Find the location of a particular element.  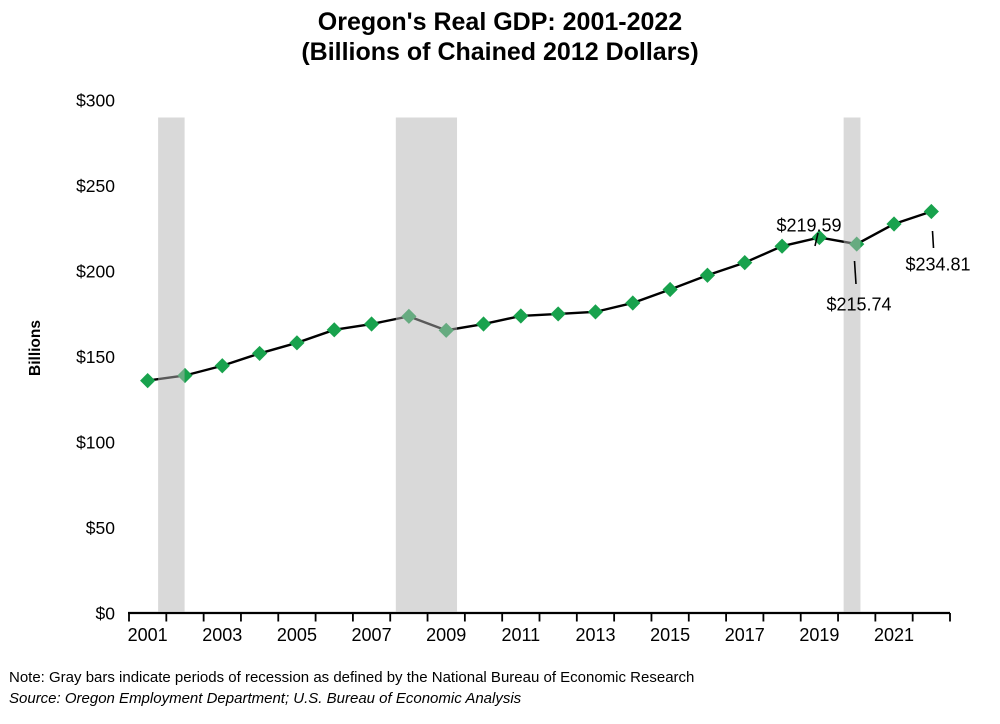

data-point-2013 is located at coordinates (595, 312).